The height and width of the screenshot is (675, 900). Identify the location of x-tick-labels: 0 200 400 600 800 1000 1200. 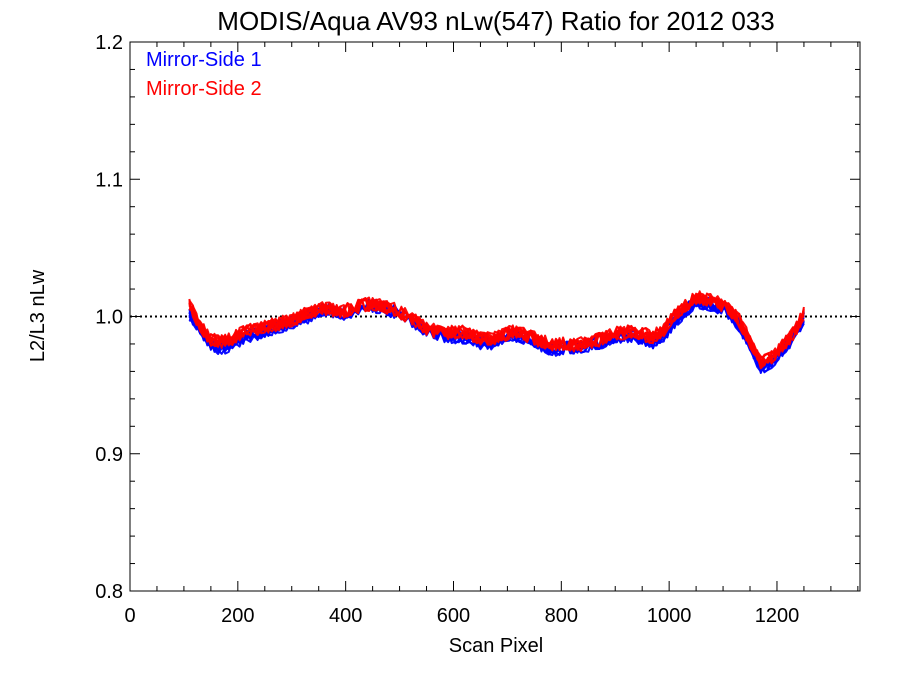
(461, 616).